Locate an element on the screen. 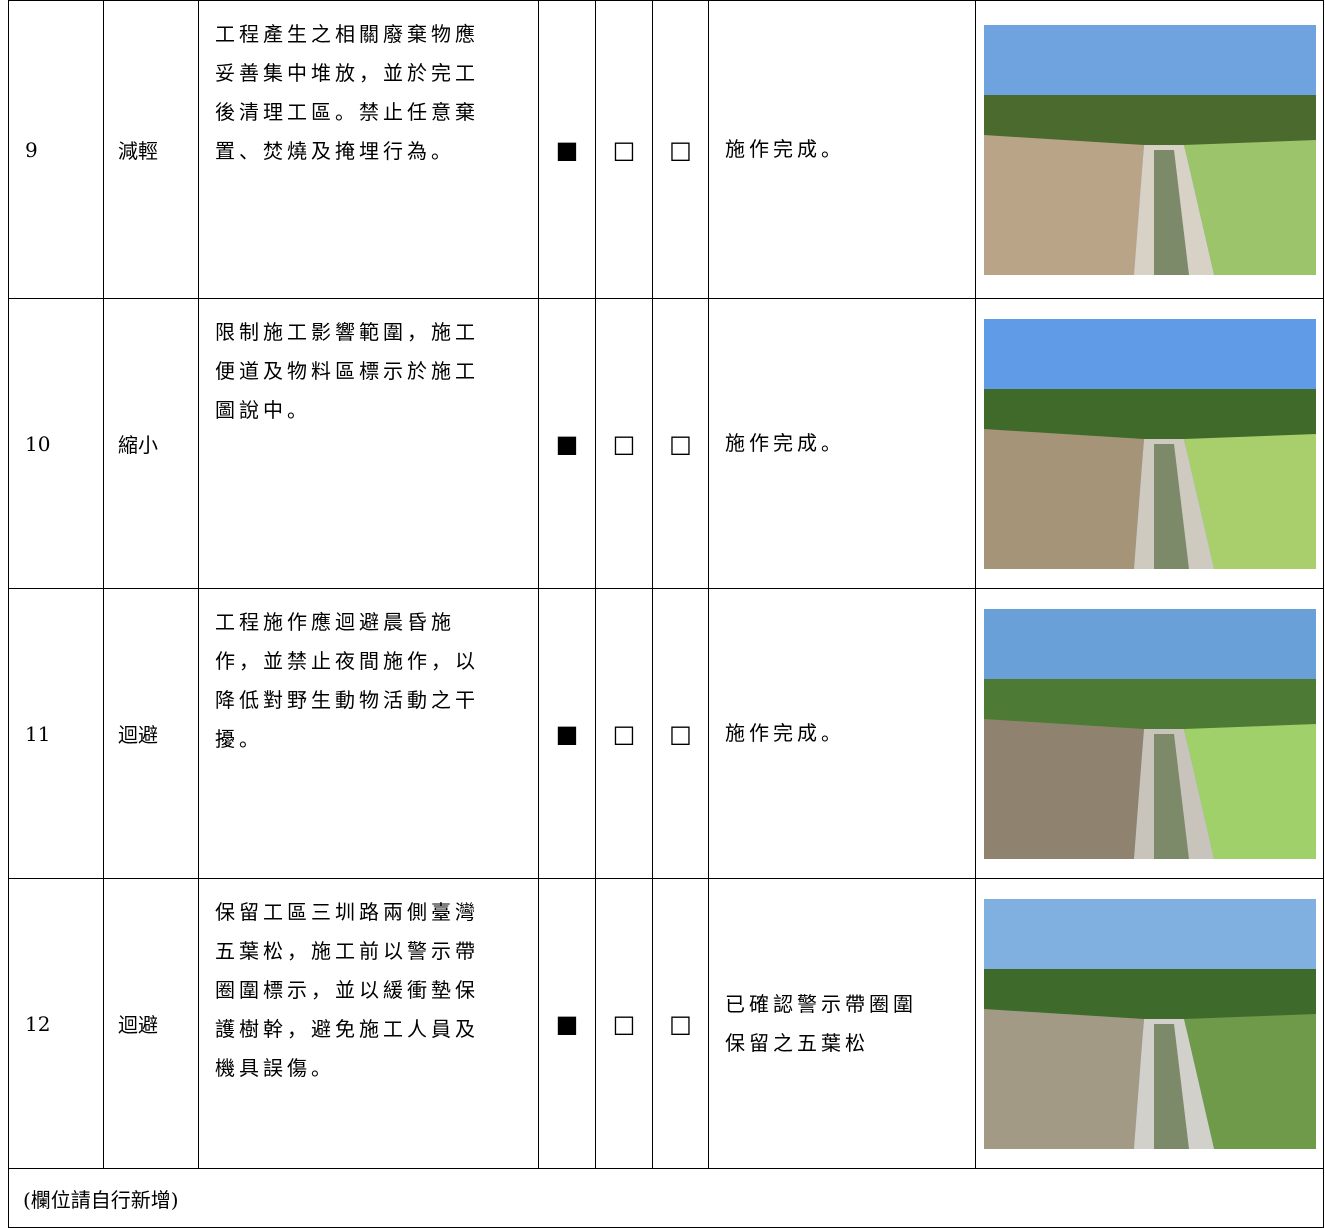 The image size is (1325, 1228). description-line: 便道及物料區標示於施工 is located at coordinates (347, 371).